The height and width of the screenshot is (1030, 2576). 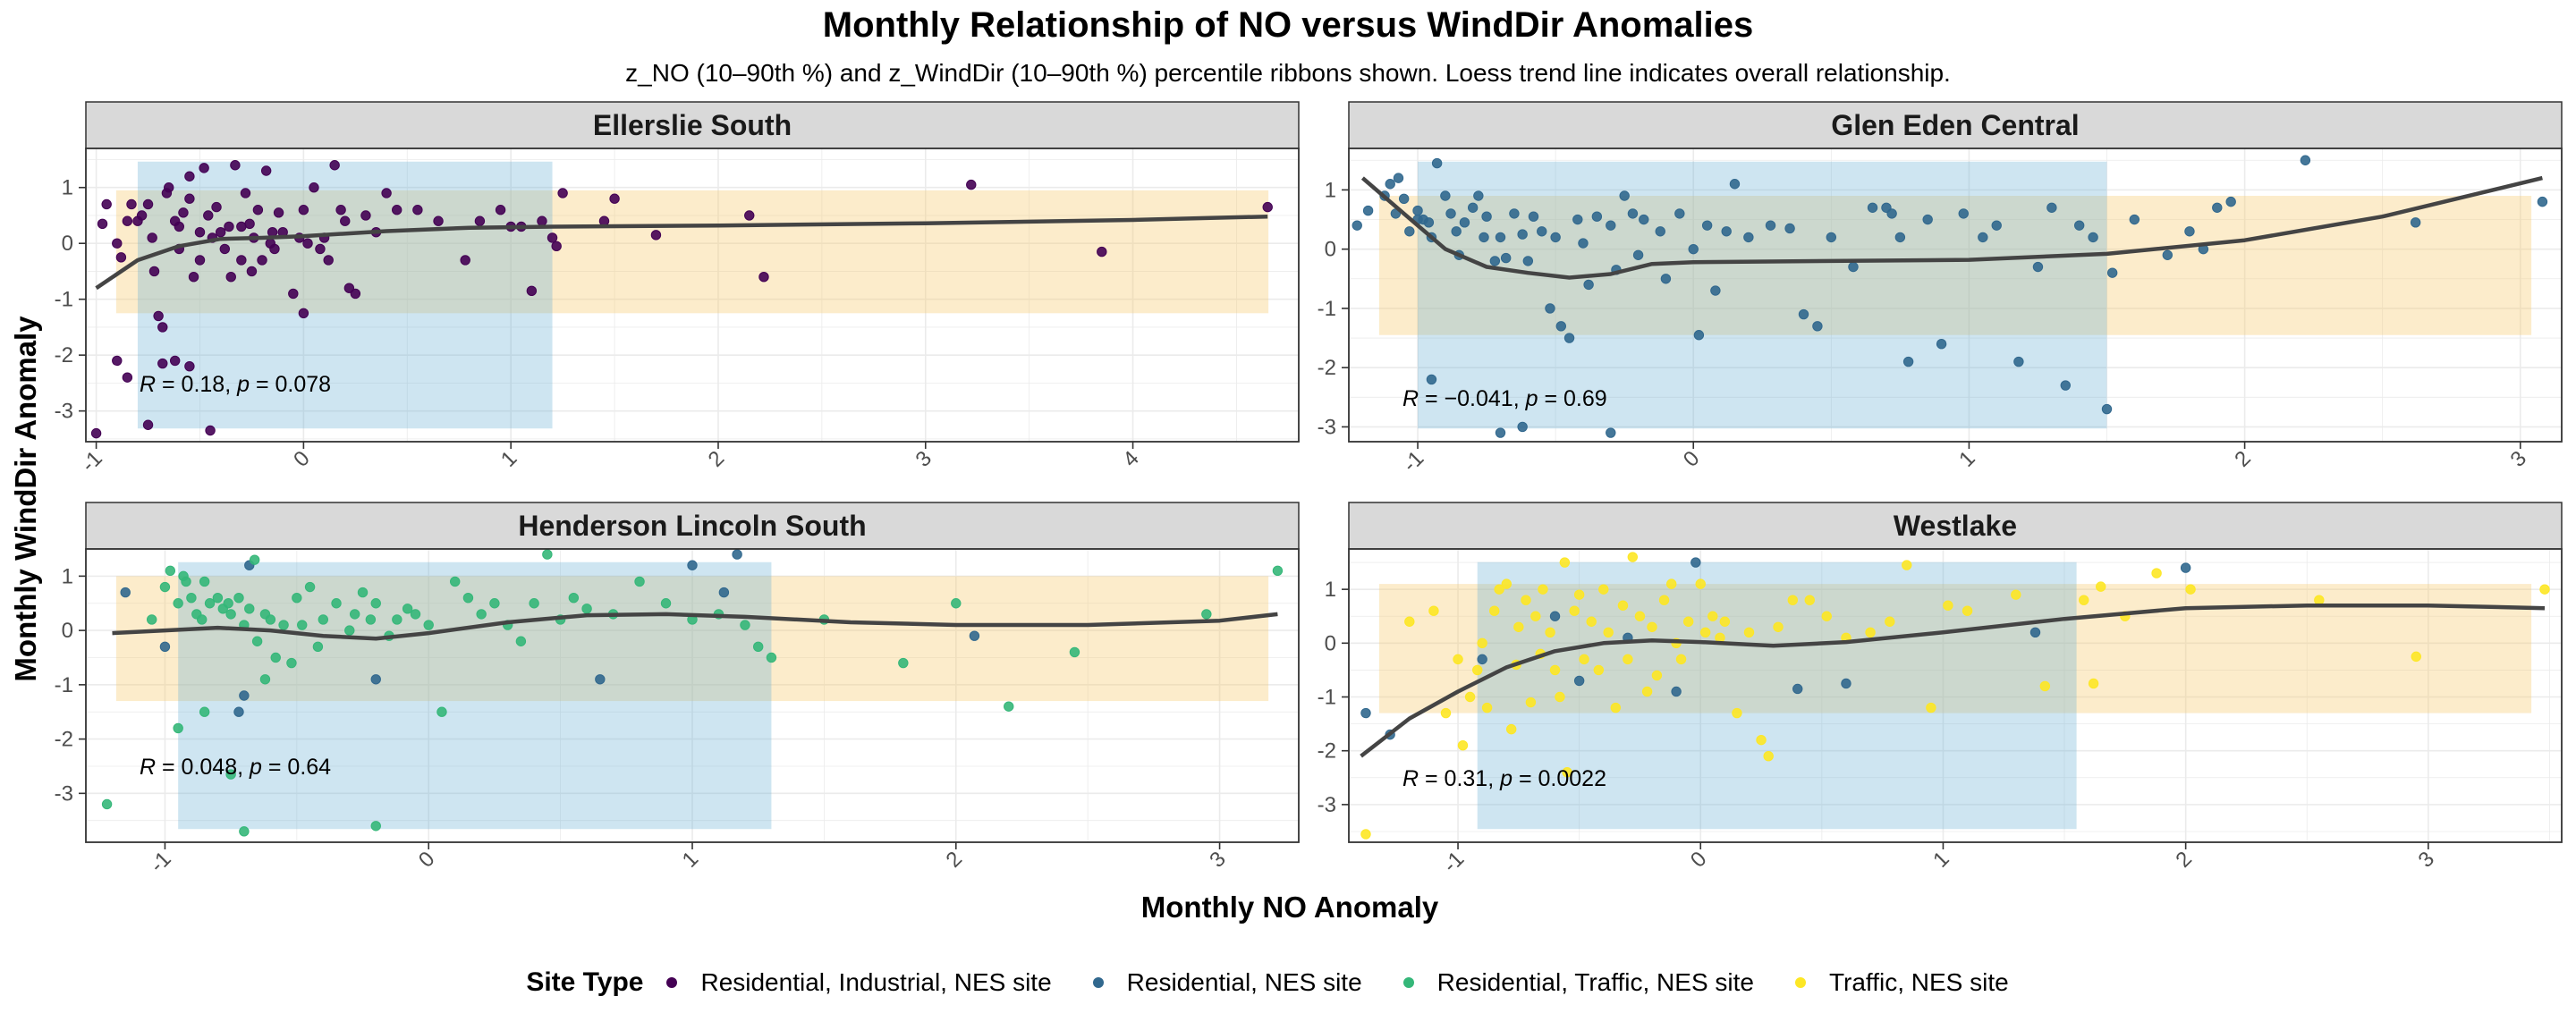 What do you see at coordinates (1504, 779) in the screenshot?
I see `correlation-label: R = 0.31, p = 0.0022` at bounding box center [1504, 779].